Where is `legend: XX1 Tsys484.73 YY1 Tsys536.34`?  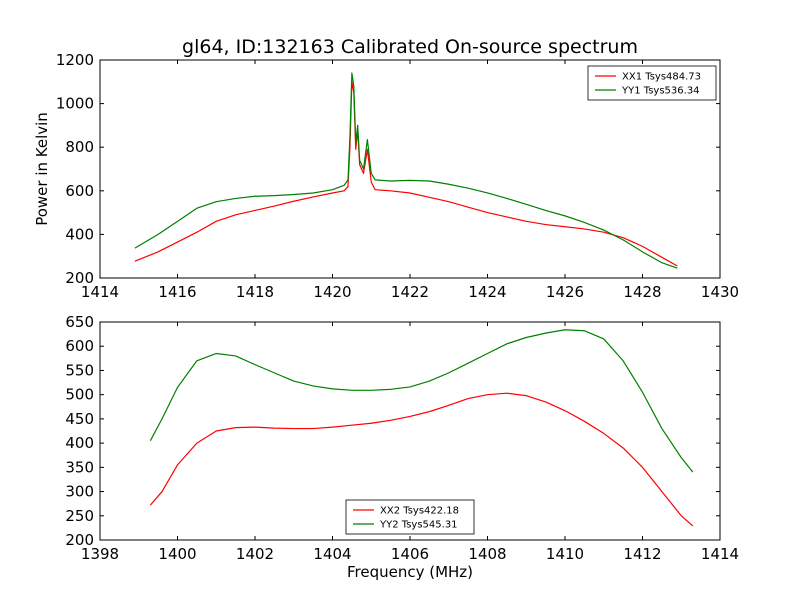 legend: XX1 Tsys484.73 YY1 Tsys536.34 is located at coordinates (652, 83).